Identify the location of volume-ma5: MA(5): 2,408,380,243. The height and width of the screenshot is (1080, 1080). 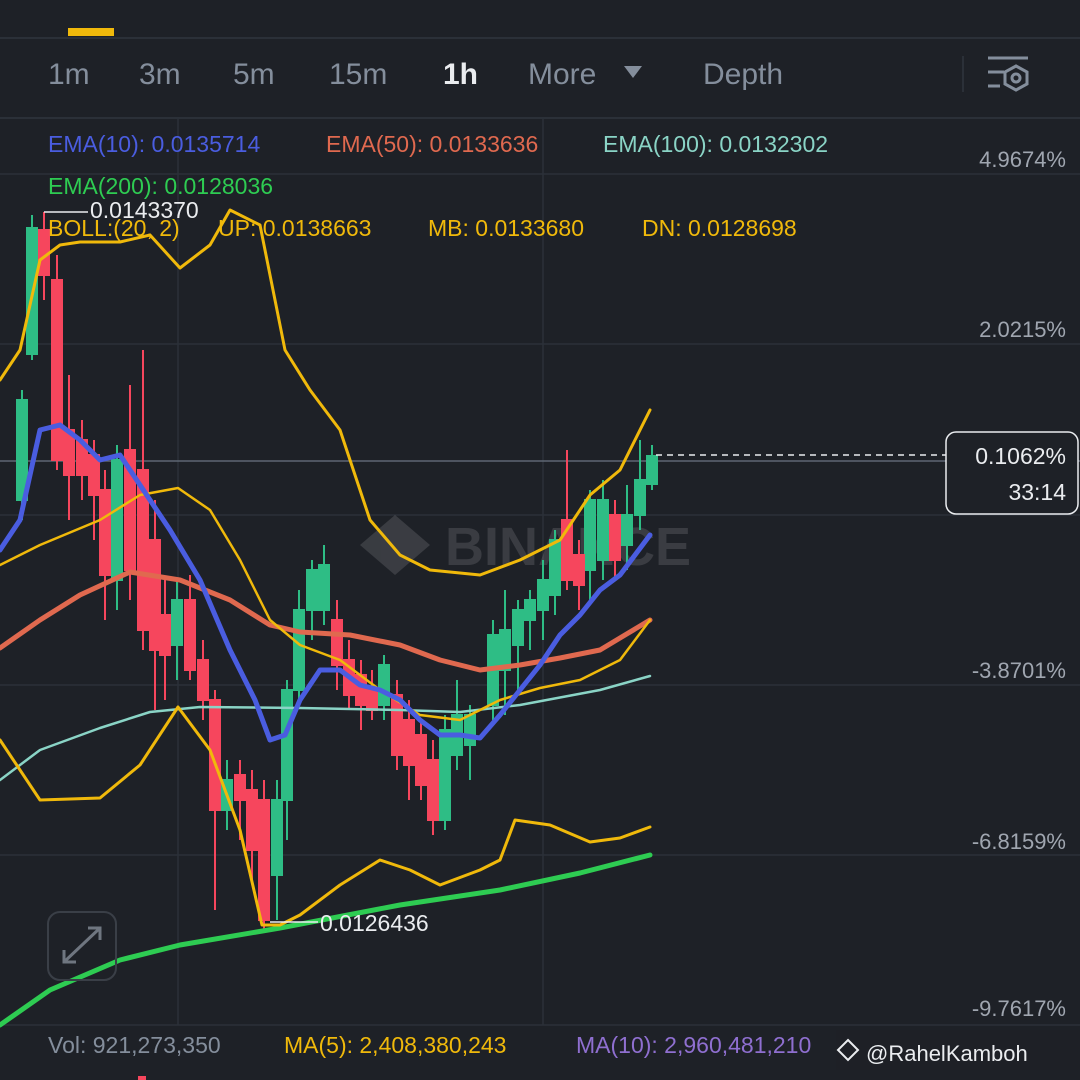
(395, 1045).